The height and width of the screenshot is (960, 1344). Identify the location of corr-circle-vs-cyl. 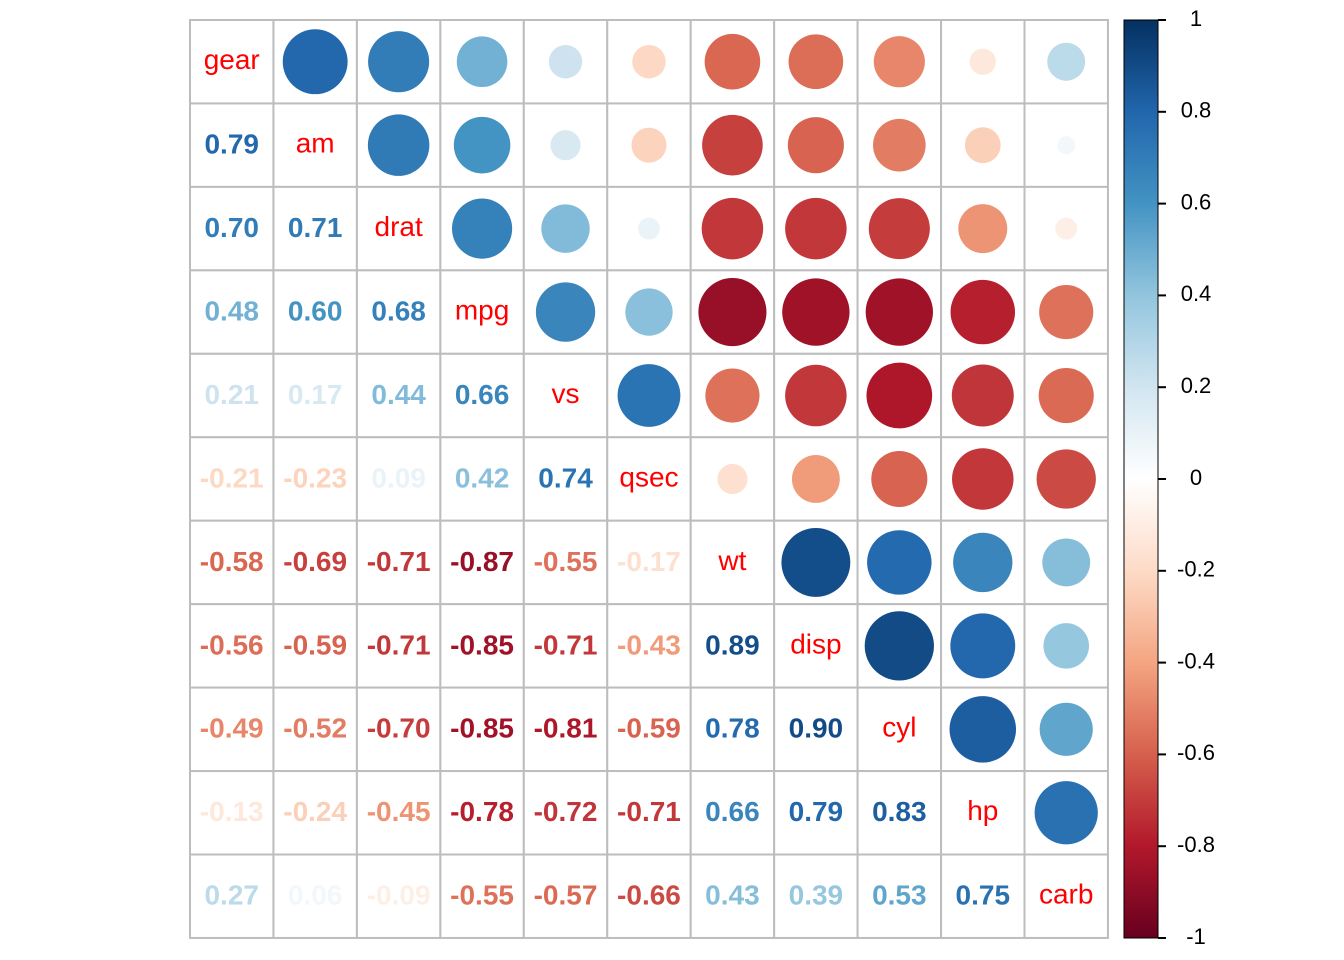
(899, 395).